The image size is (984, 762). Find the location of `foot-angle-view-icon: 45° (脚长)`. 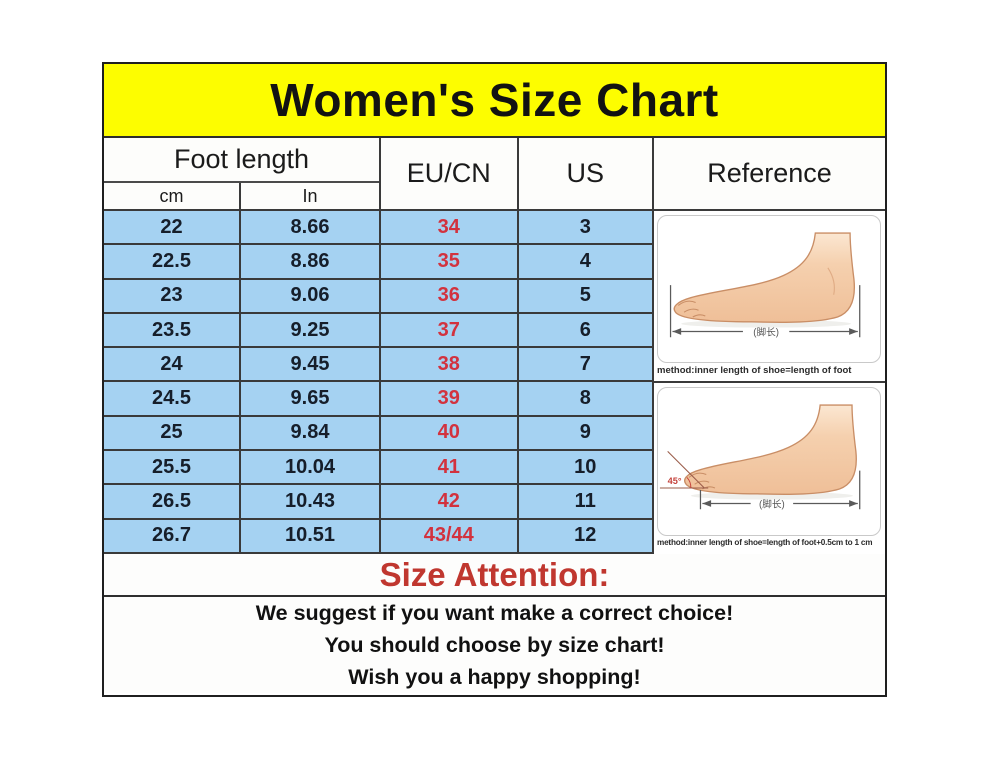

foot-angle-view-icon: 45° (脚长) is located at coordinates (760, 457).